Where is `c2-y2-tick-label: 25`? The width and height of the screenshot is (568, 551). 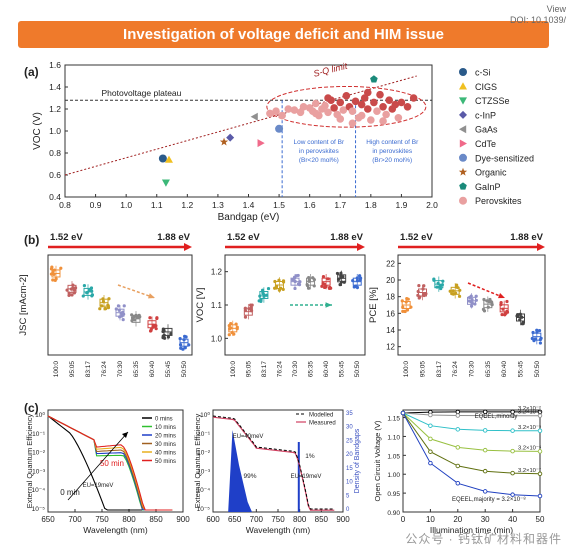
c2-y2-tick-label: 25 is located at coordinates (349, 441).